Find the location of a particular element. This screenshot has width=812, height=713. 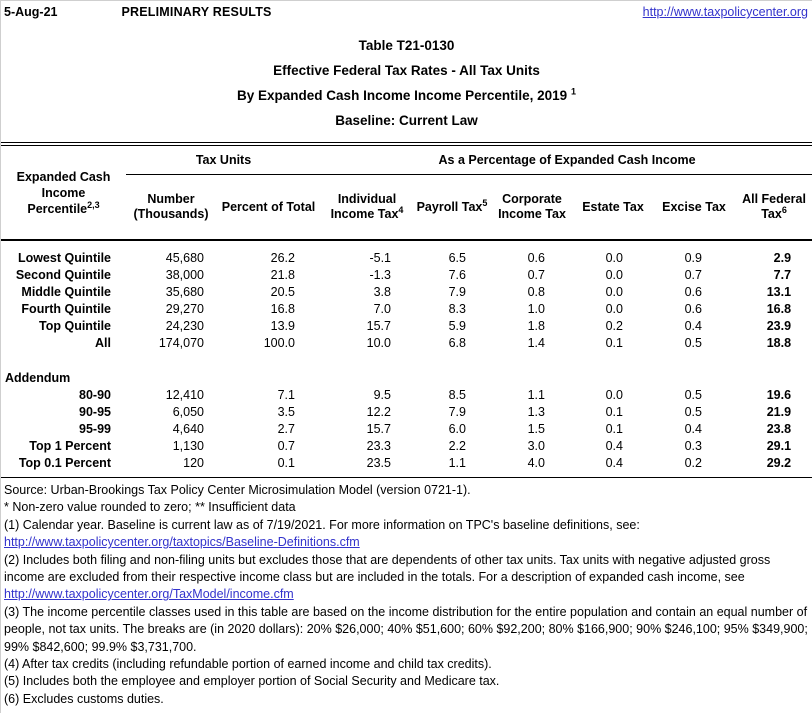

data-cell: 29.2 is located at coordinates (779, 462).